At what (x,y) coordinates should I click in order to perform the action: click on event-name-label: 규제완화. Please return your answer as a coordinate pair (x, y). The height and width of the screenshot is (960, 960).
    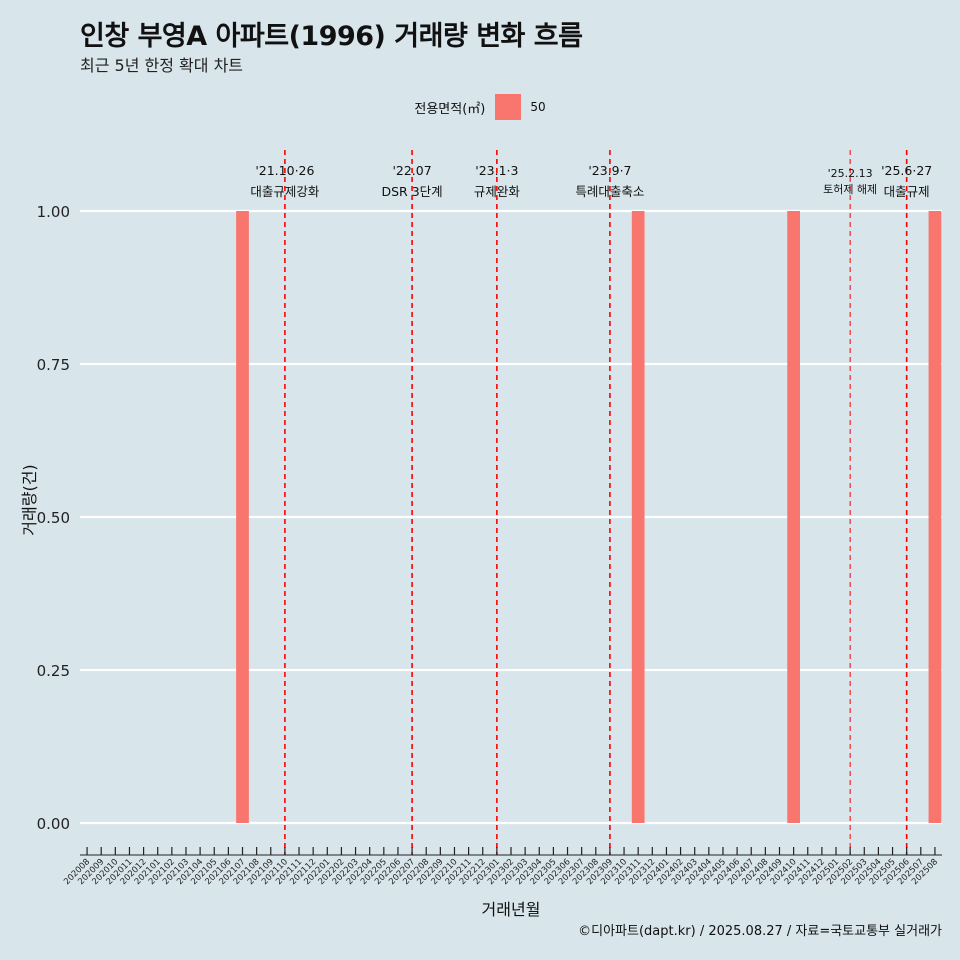
    Looking at the image, I should click on (497, 191).